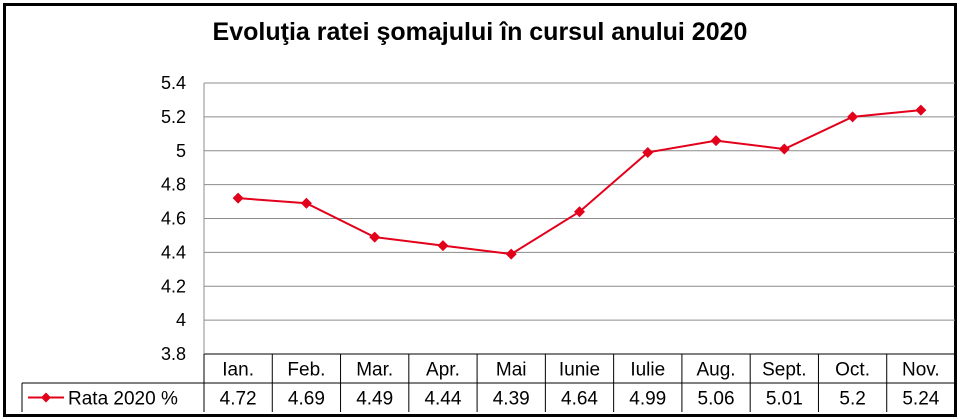 The height and width of the screenshot is (419, 960). What do you see at coordinates (374, 399) in the screenshot?
I see `data-value-label: 4.49` at bounding box center [374, 399].